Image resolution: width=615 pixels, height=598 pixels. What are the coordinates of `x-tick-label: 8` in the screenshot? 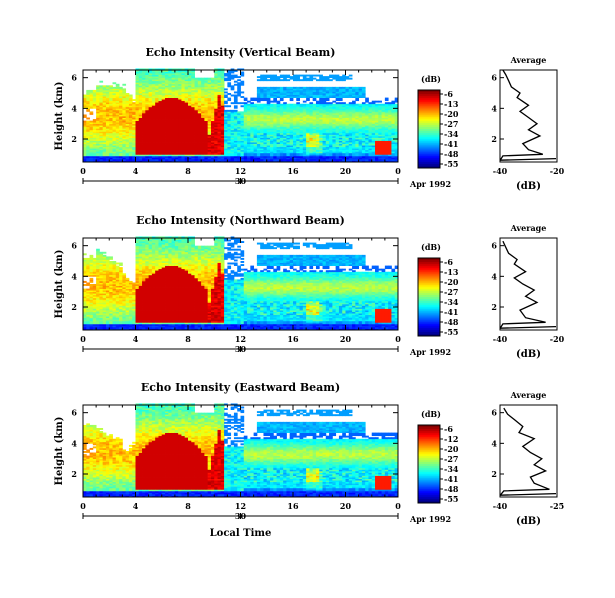 It's located at (188, 171).